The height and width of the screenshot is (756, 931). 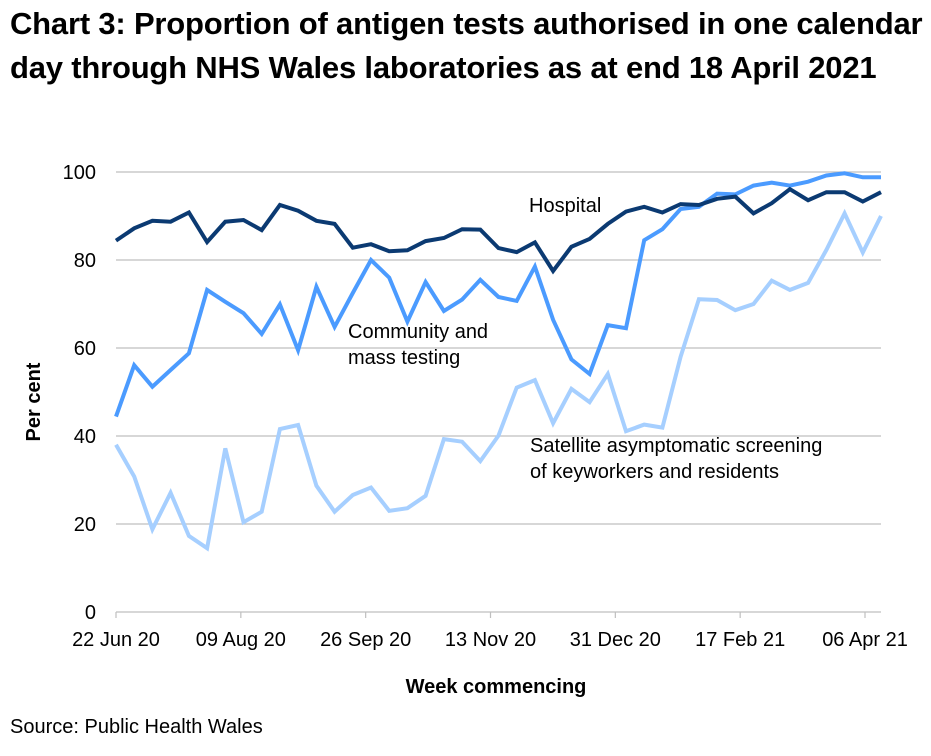 I want to click on x-tick-label: 13 Nov 20, so click(x=490, y=640).